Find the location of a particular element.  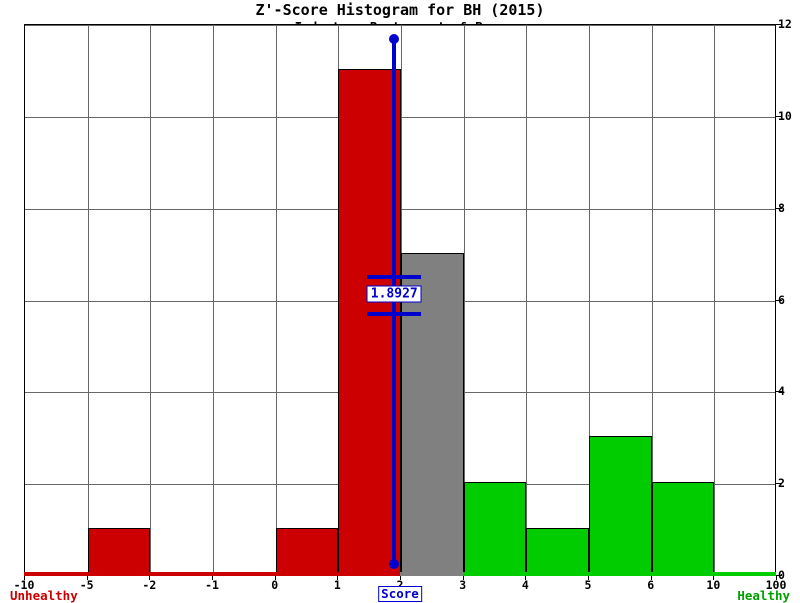

x-axis-tick-label: -2 is located at coordinates (149, 585).